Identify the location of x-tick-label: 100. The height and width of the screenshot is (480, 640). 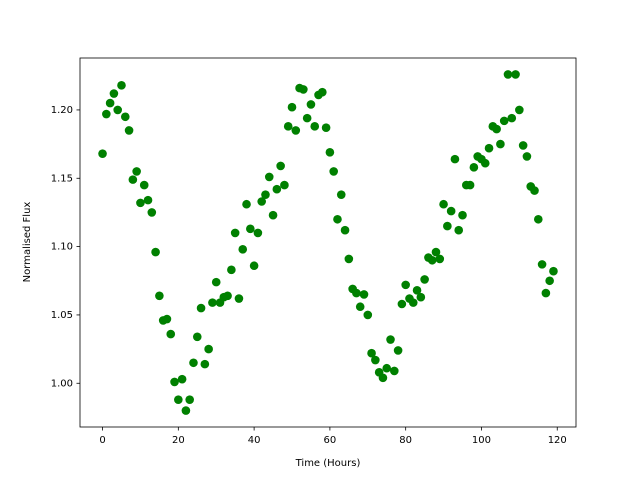
(481, 440).